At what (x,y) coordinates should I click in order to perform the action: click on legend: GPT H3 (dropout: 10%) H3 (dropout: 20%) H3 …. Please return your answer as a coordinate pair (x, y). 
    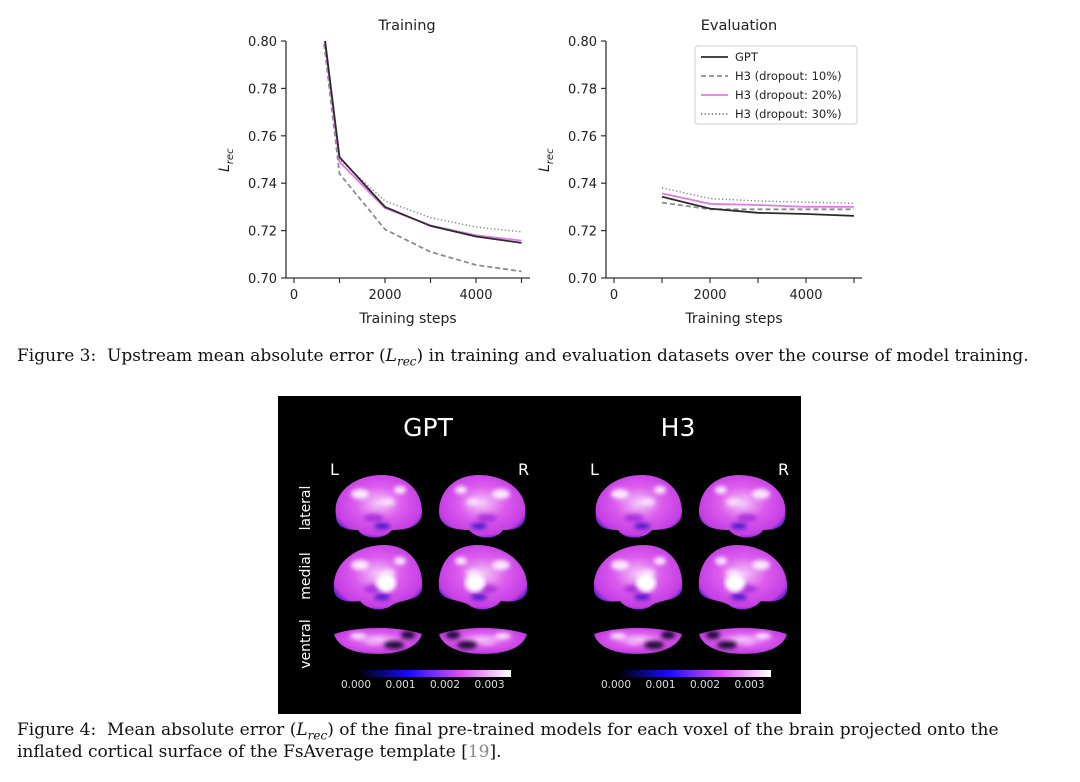
    Looking at the image, I should click on (776, 85).